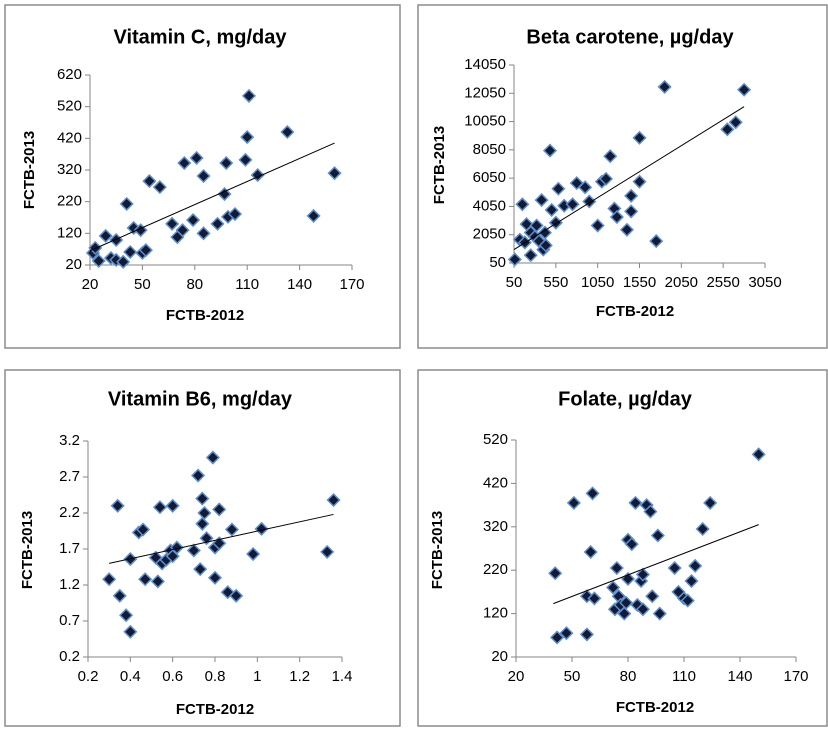 The width and height of the screenshot is (828, 731). What do you see at coordinates (497, 262) in the screenshot?
I see `y-tick-label: 50` at bounding box center [497, 262].